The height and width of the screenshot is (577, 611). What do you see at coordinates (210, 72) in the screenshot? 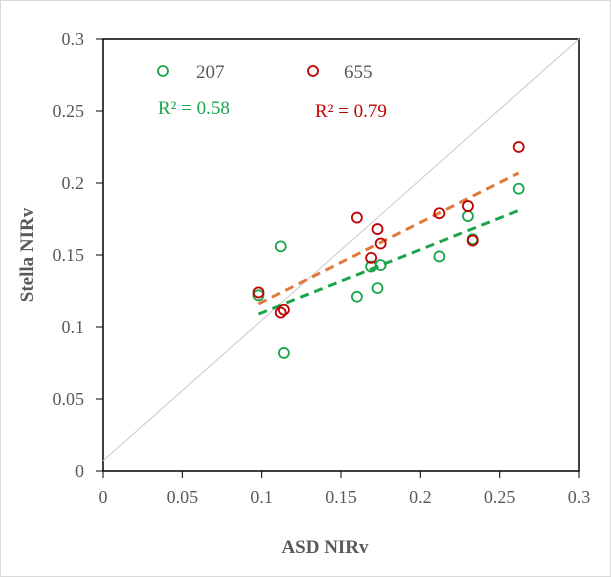
I see `legend-label-207: 207` at bounding box center [210, 72].